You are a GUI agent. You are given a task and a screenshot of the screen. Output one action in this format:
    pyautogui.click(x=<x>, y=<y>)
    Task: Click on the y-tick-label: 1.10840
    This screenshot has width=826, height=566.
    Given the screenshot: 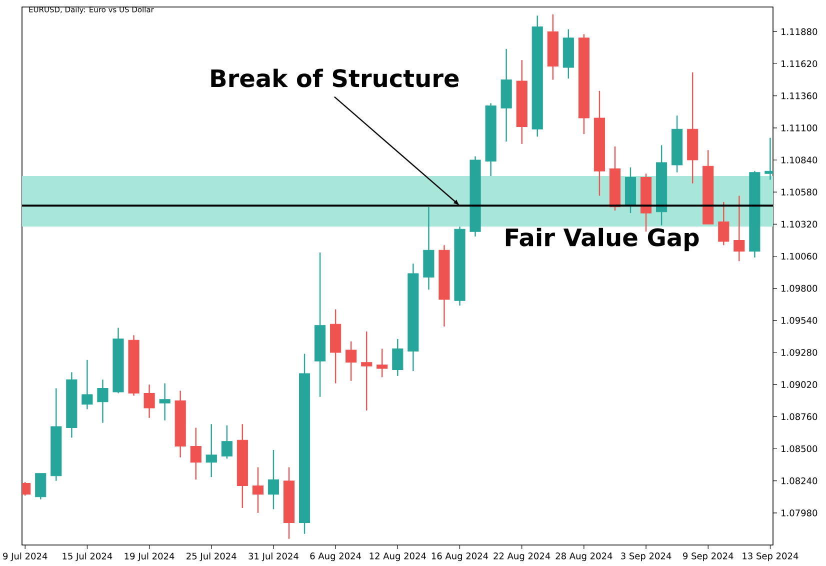 What is the action you would take?
    pyautogui.click(x=800, y=160)
    